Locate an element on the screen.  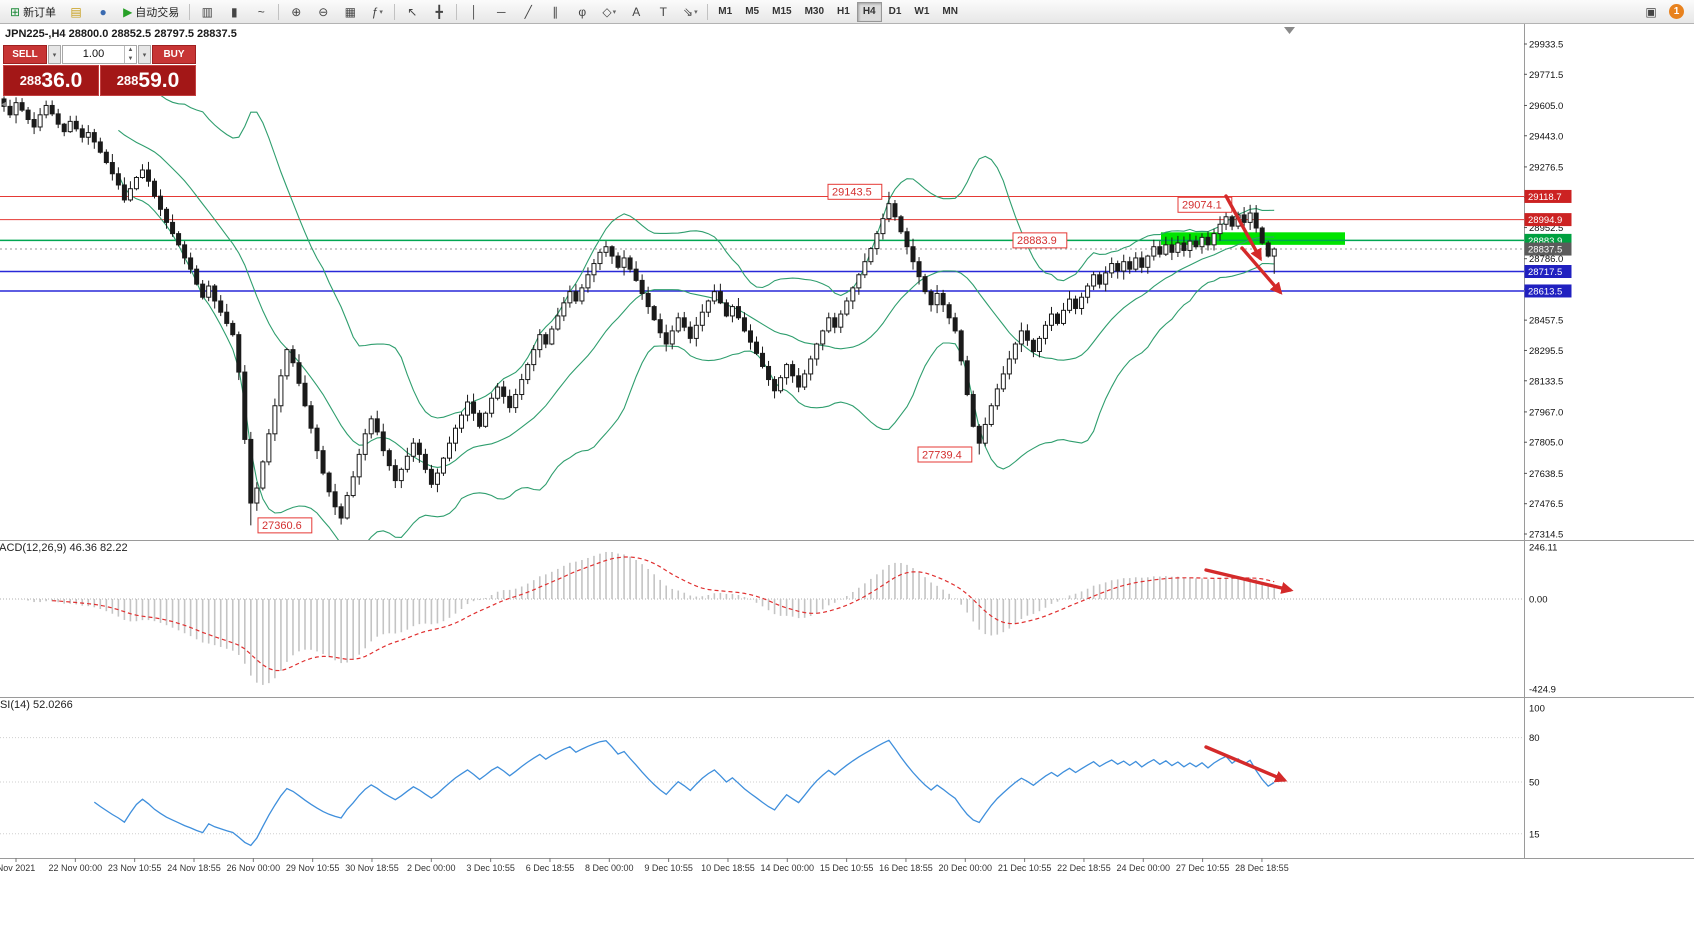
svg-text: 29118.7 is located at coordinates (1545, 197).